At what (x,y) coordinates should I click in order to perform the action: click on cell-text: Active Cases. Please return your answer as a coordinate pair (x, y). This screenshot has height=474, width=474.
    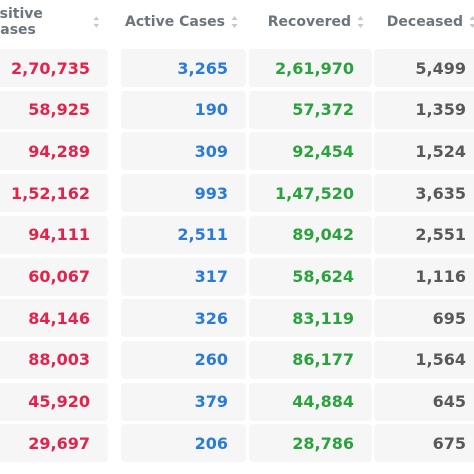
    Looking at the image, I should click on (174, 22).